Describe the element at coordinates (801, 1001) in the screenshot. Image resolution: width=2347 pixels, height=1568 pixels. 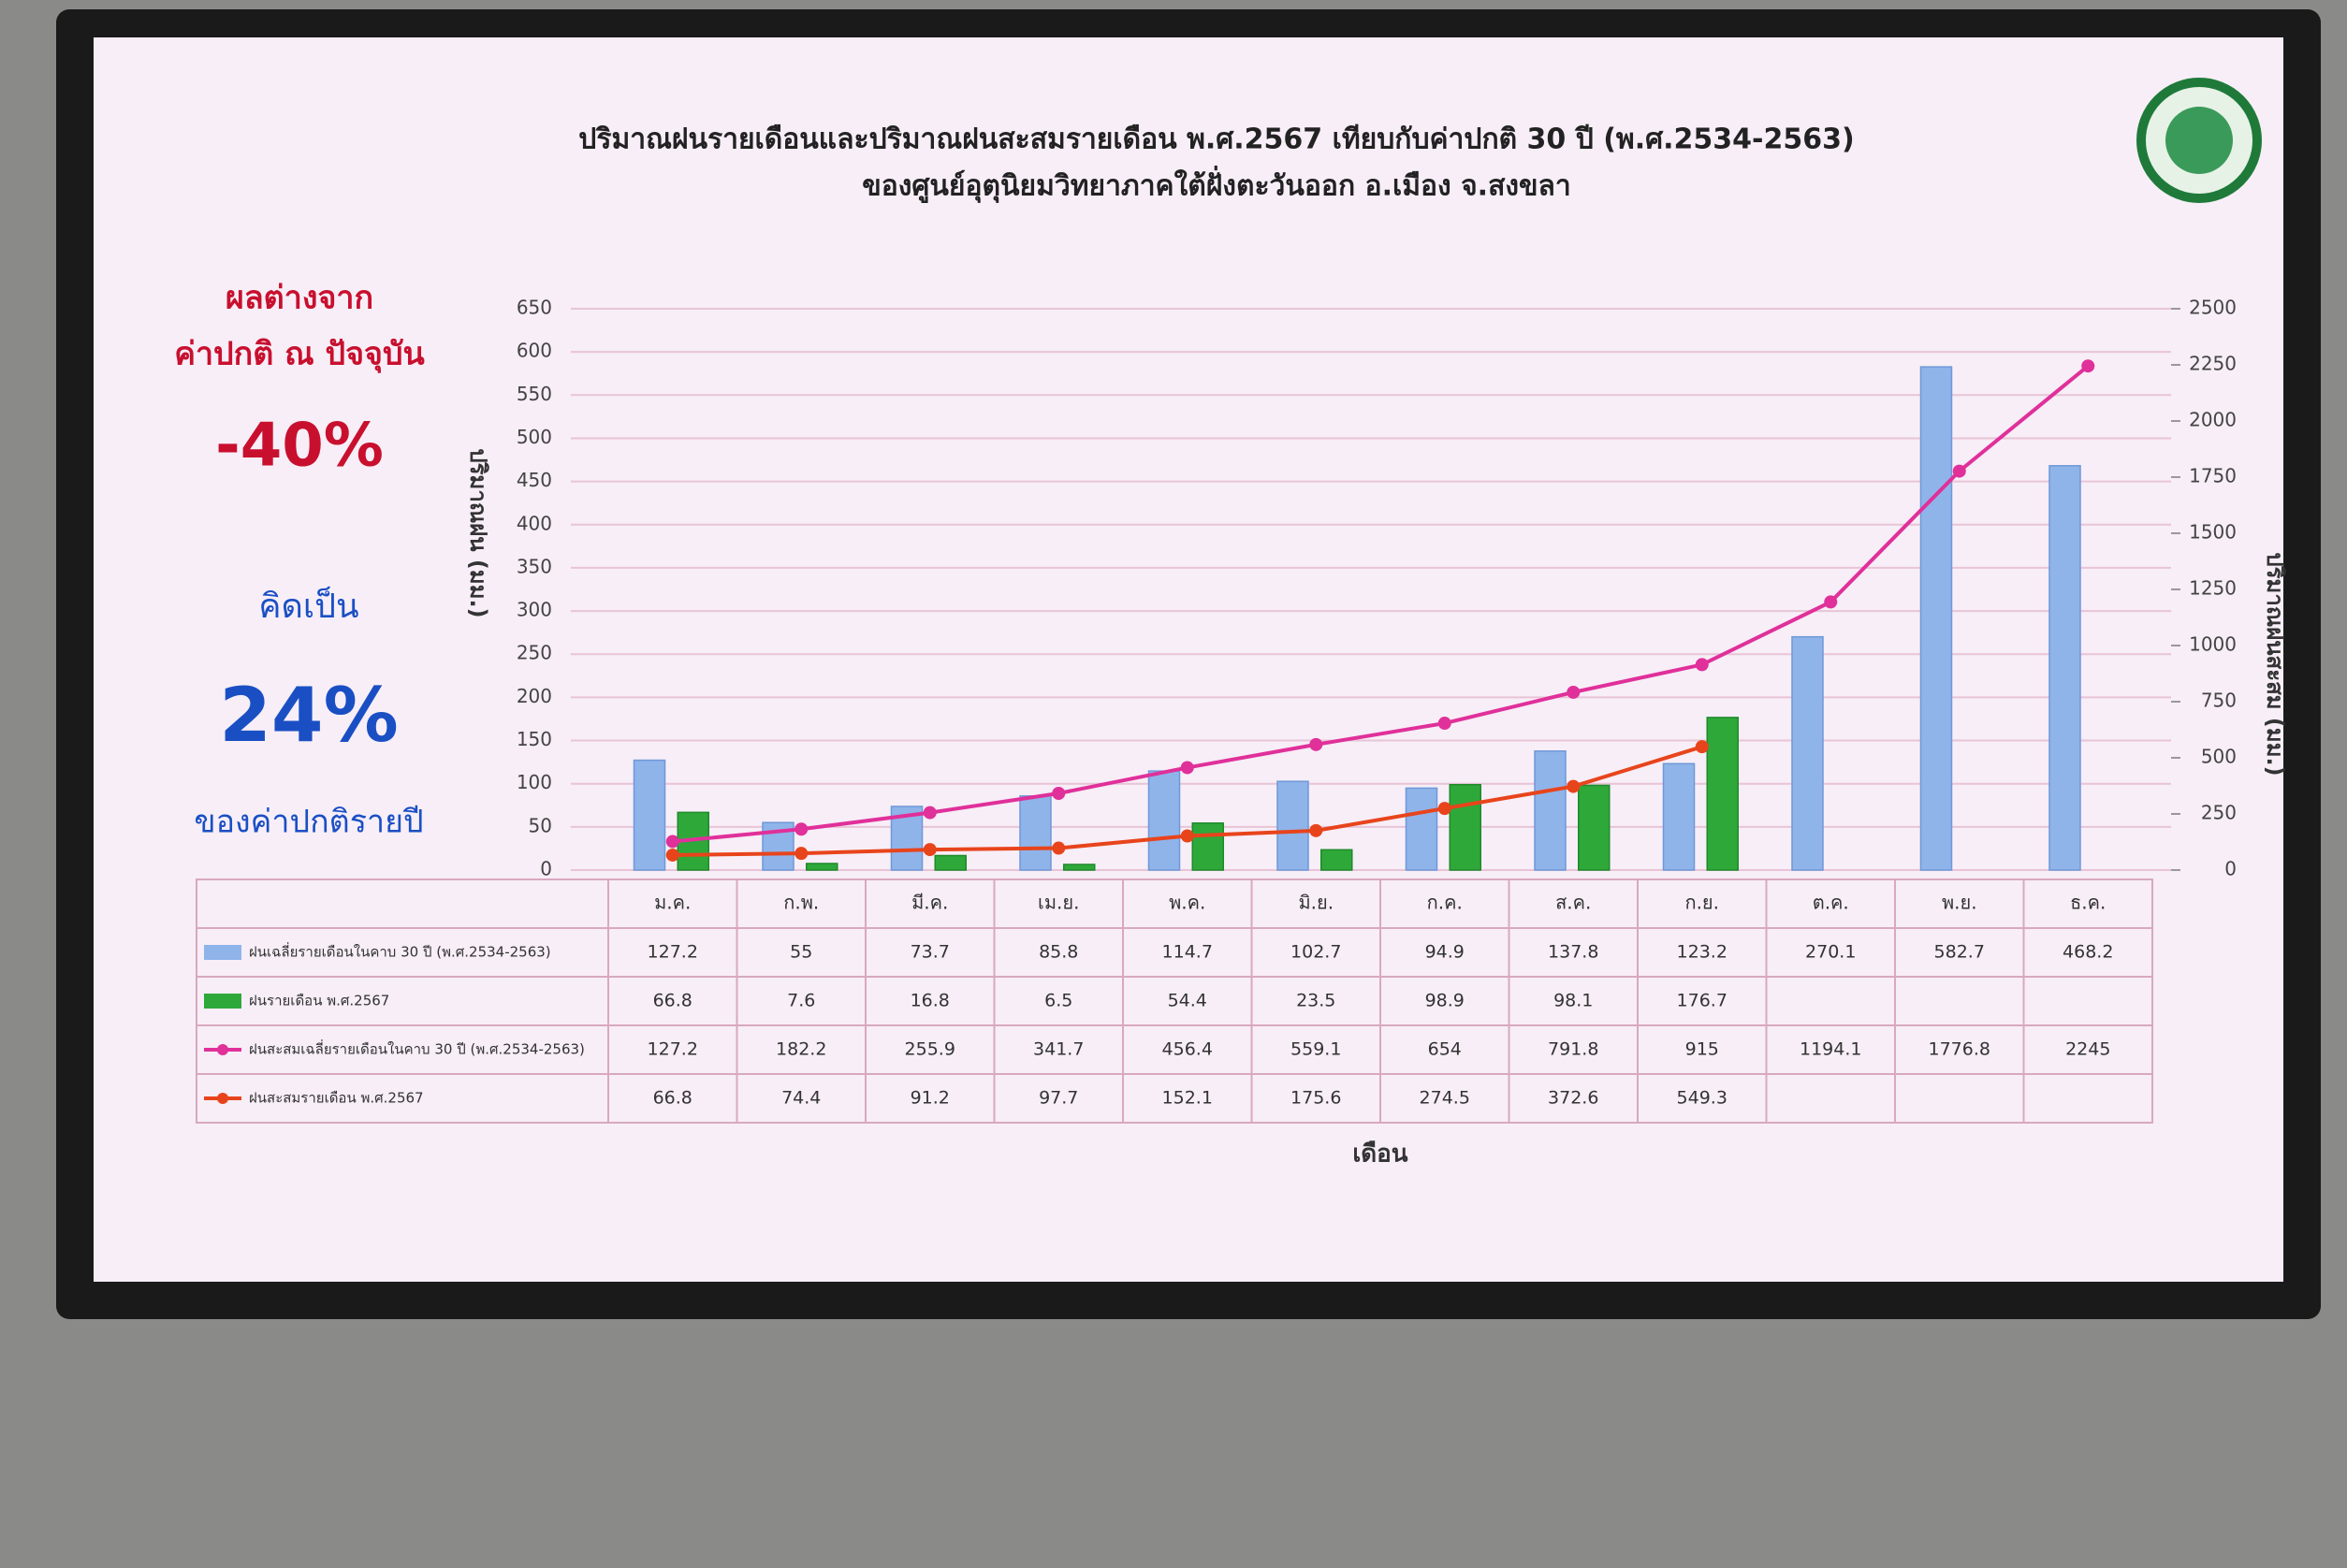
I see `table-value: 7.6` at that location.